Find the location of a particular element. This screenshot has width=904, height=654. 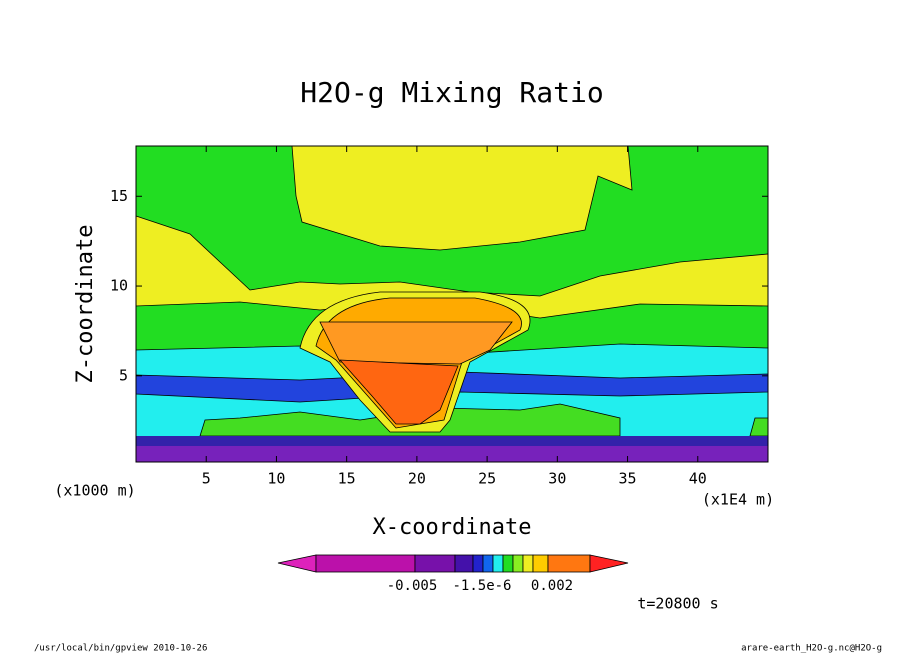

colorbar-label: -1.5e-6 is located at coordinates (481, 586).